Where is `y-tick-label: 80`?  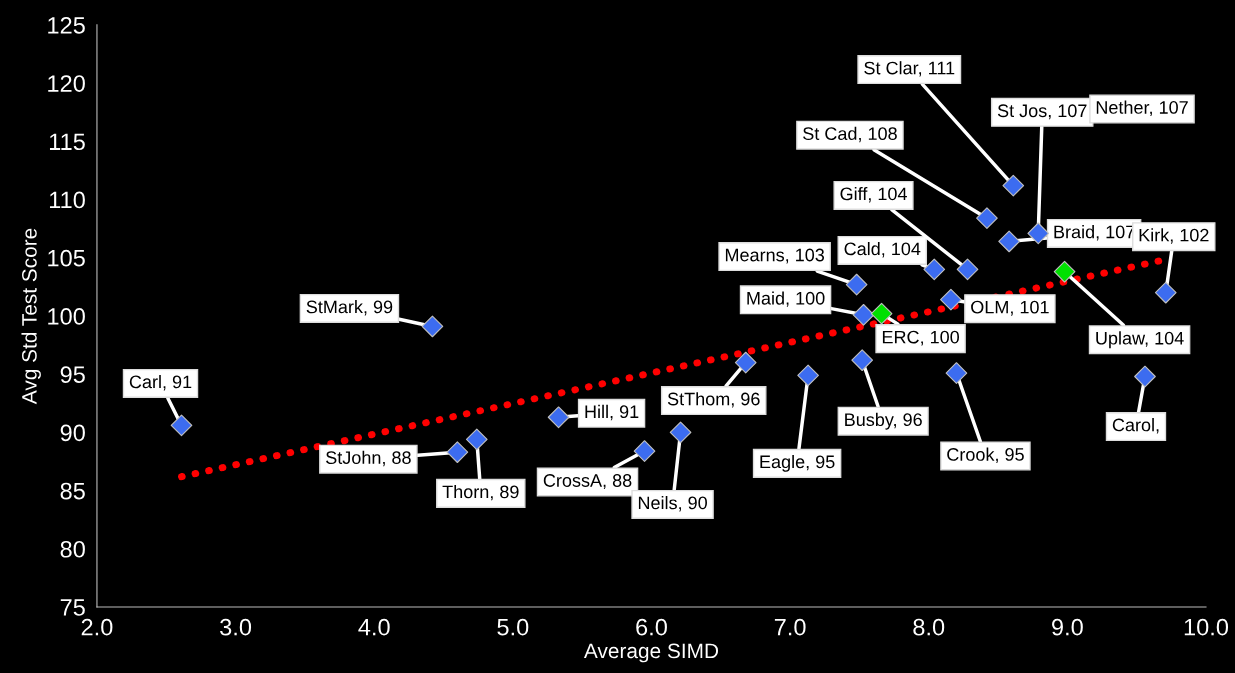
y-tick-label: 80 is located at coordinates (72, 549).